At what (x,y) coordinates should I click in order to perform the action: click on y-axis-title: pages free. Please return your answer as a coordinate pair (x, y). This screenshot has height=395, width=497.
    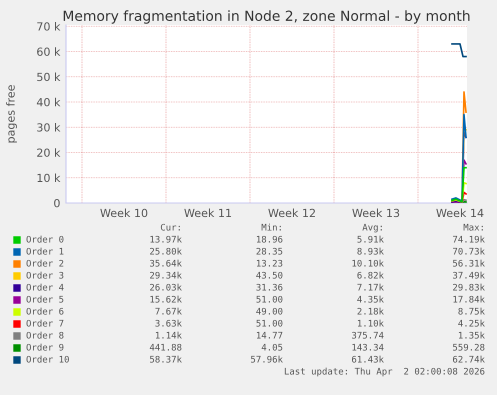
    Looking at the image, I should click on (11, 113).